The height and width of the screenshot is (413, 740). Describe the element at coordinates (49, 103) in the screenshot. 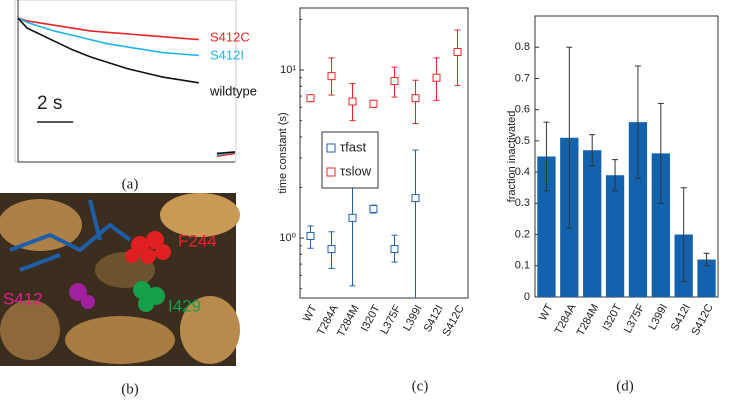

I see `scale-bar-label: 2 s` at that location.